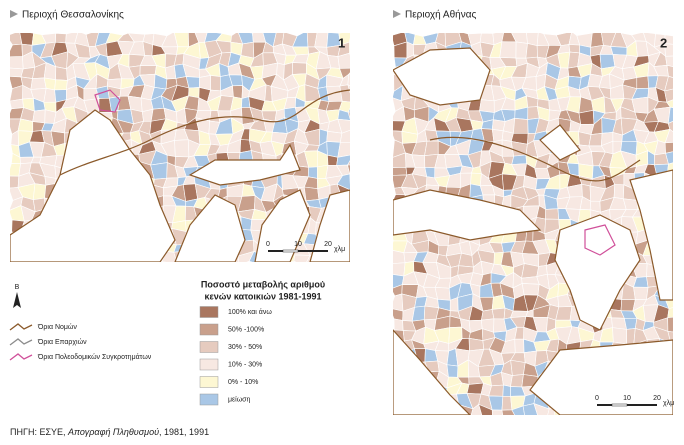  Describe the element at coordinates (17, 300) in the screenshot. I see `north-arrow` at that location.